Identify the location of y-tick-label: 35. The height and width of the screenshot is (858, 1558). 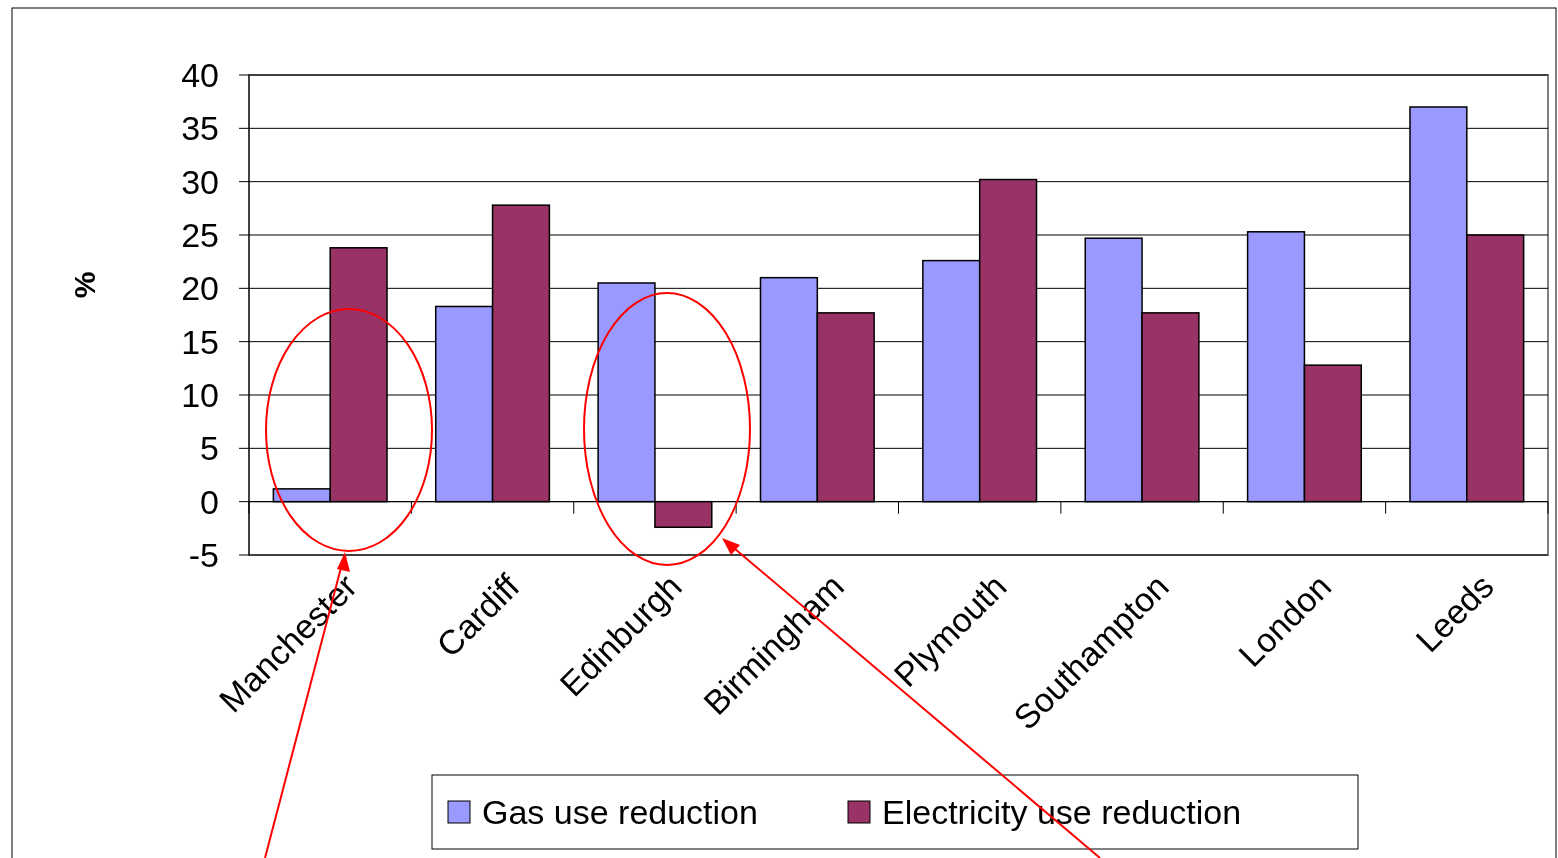
(200, 128).